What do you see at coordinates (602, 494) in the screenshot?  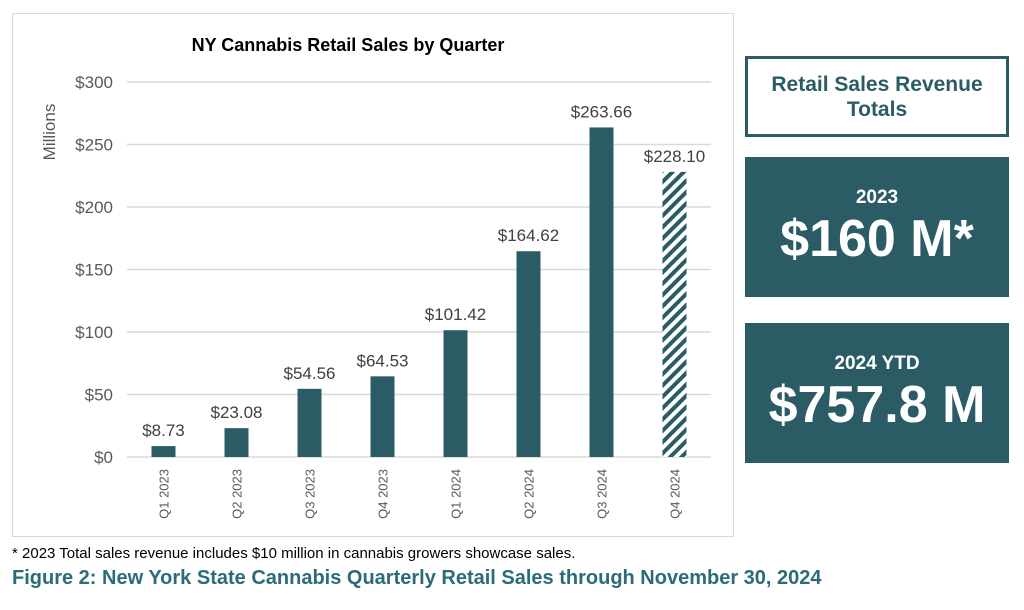 I see `x-tick-label: Q3 2024` at bounding box center [602, 494].